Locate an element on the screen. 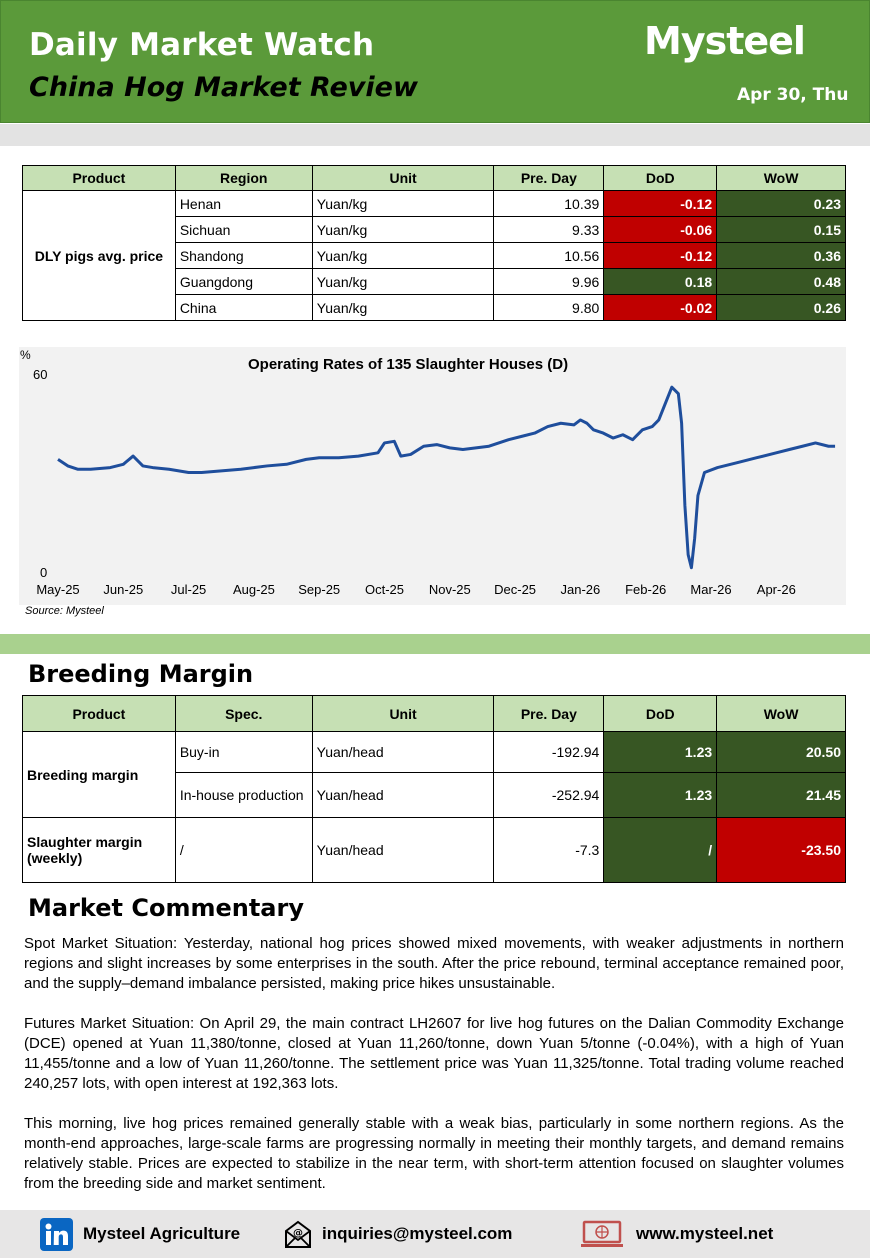 Image resolution: width=870 pixels, height=1258 pixels. wow-cell: 0.23 is located at coordinates (781, 203).